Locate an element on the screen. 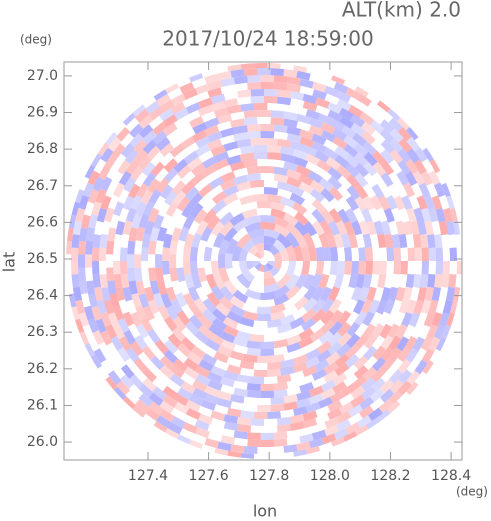 This screenshot has height=521, width=491. y-tick-label: 26.0 is located at coordinates (42, 442).